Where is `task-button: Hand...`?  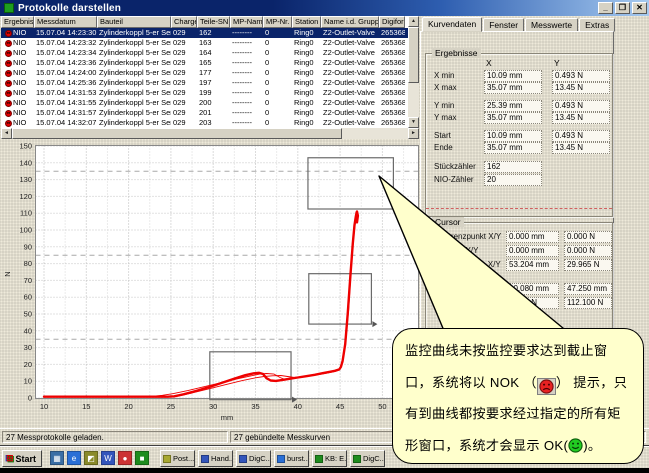
task-button: Hand... is located at coordinates (215, 458).